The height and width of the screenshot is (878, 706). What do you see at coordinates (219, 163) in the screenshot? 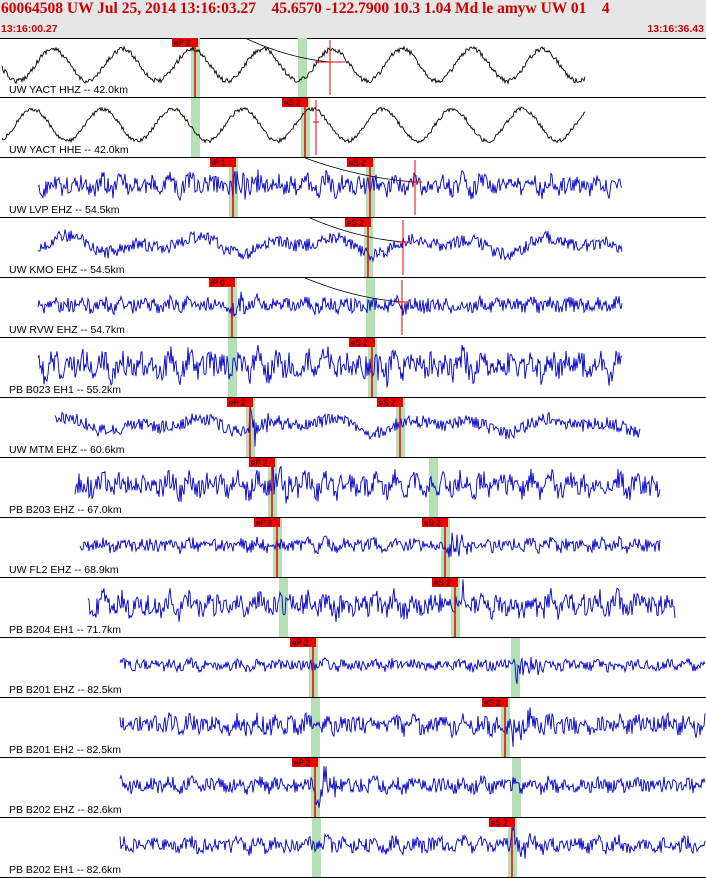
I see `pick-label: iP 1` at bounding box center [219, 163].